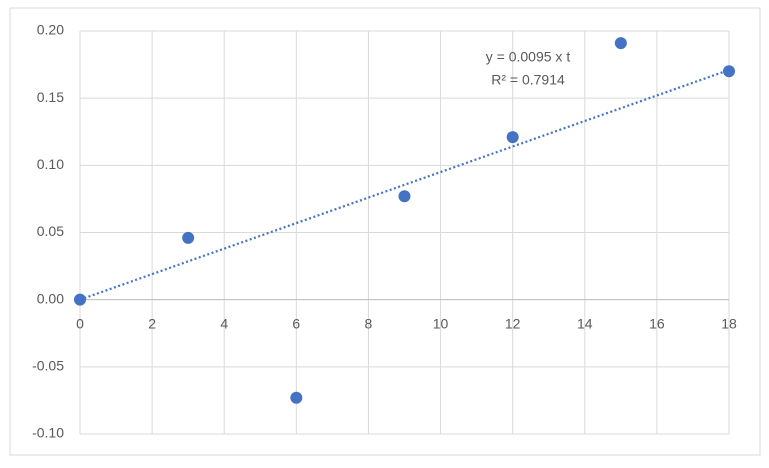 This screenshot has width=769, height=468. Describe the element at coordinates (513, 323) in the screenshot. I see `x-tick-label: 12` at that location.